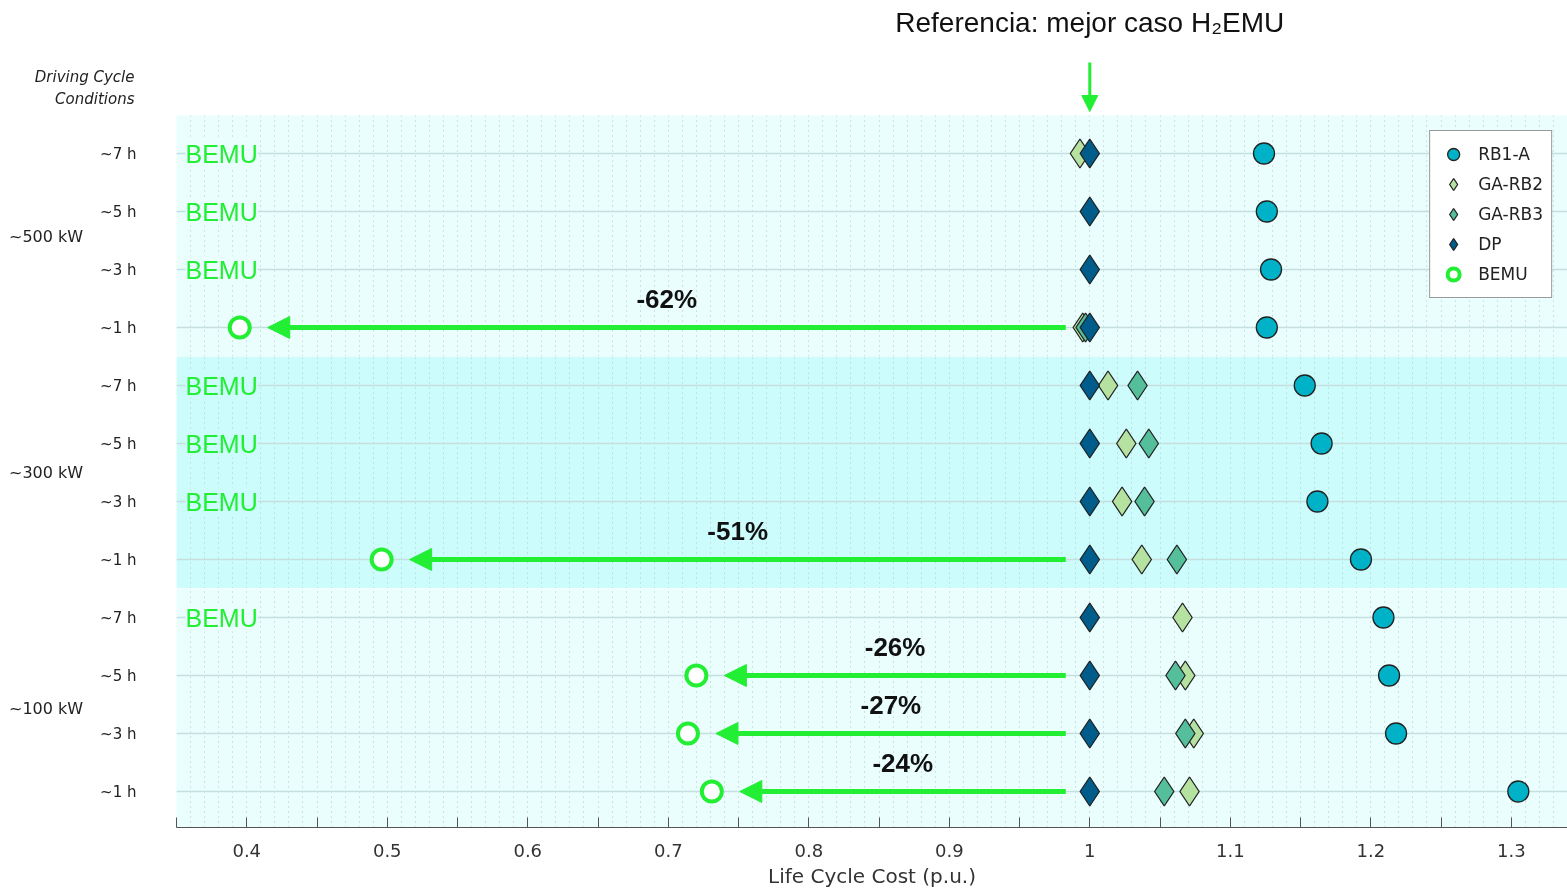  I want to click on text: Driving Cycle Conditions, so click(84, 88).